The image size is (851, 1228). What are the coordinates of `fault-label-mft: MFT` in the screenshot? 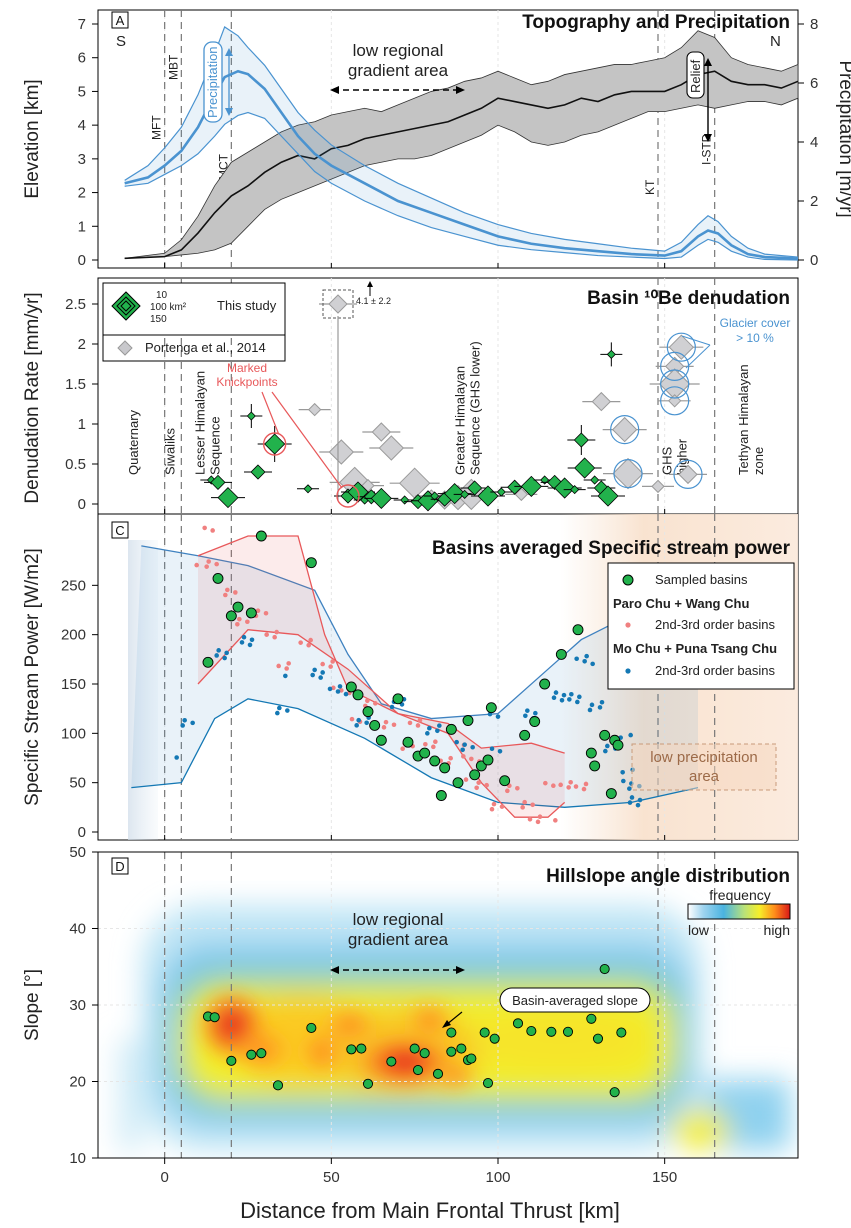 It's located at (157, 127).